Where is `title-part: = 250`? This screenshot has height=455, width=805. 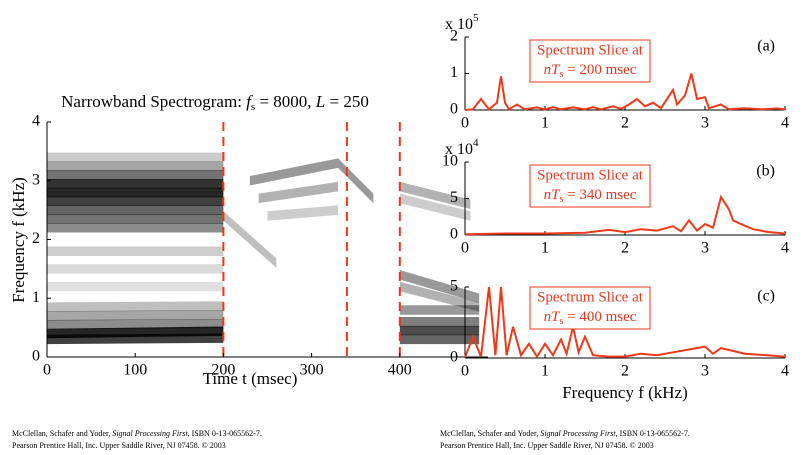 title-part: = 250 is located at coordinates (347, 101).